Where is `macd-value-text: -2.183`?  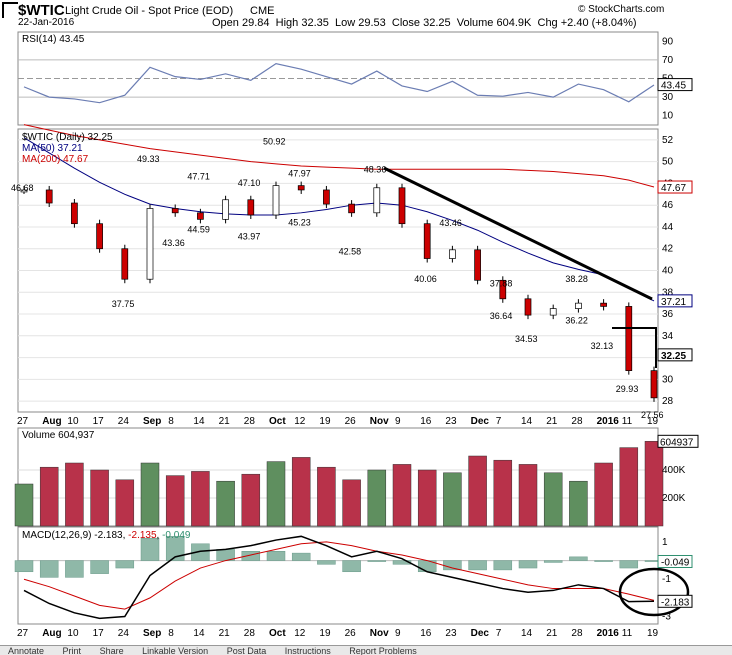
macd-value-text: -2.183 is located at coordinates (675, 602).